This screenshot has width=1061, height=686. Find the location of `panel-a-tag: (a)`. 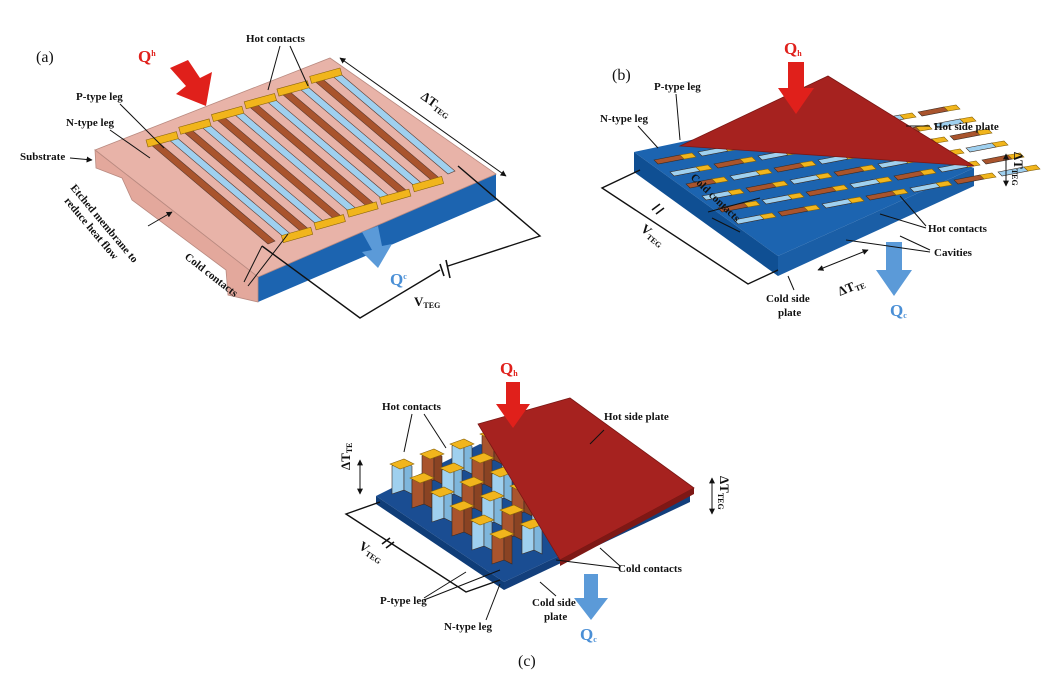

panel-a-tag: (a) is located at coordinates (45, 57).